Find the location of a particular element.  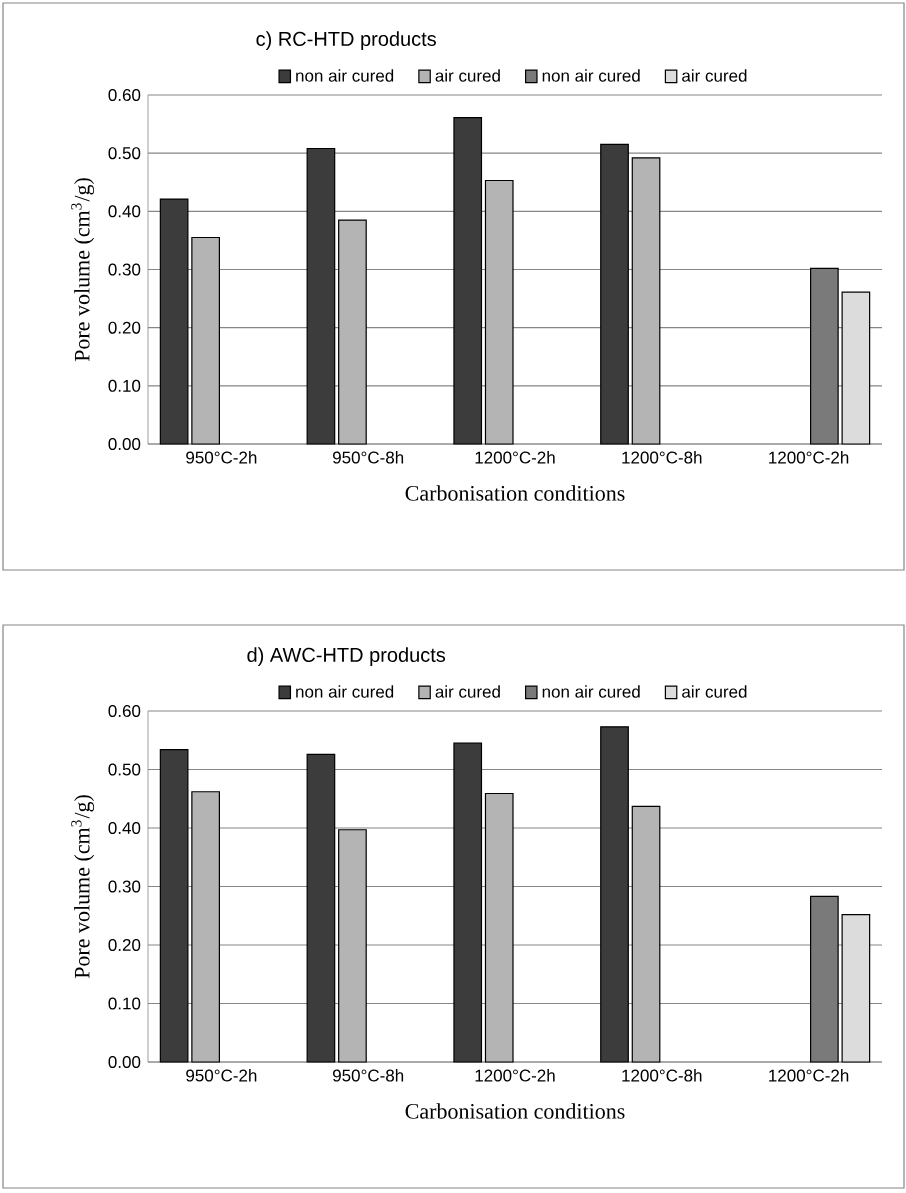

chart-title: d) AWC-HTD products is located at coordinates (346, 656).